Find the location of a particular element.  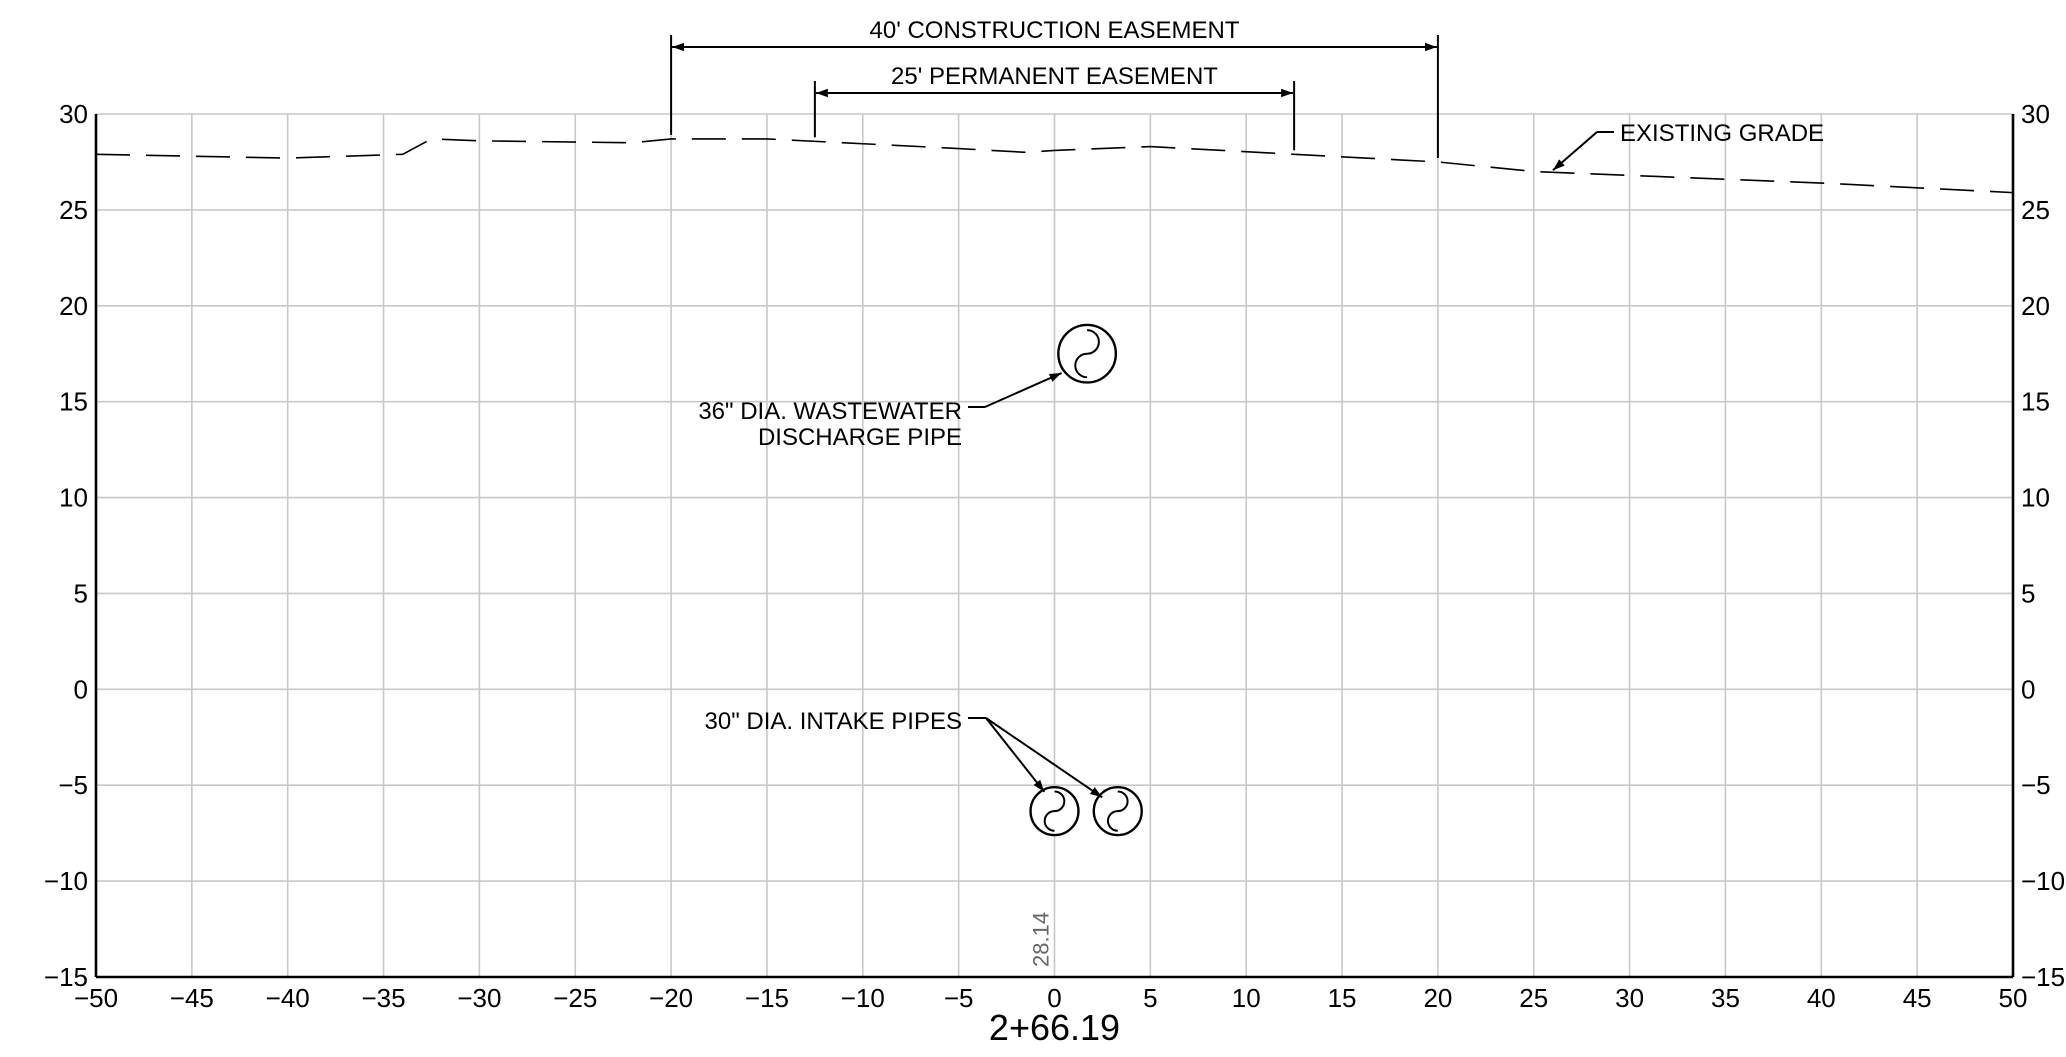

intake-callout-label: 30" DIA. INTAKE PIPES is located at coordinates (834, 721).